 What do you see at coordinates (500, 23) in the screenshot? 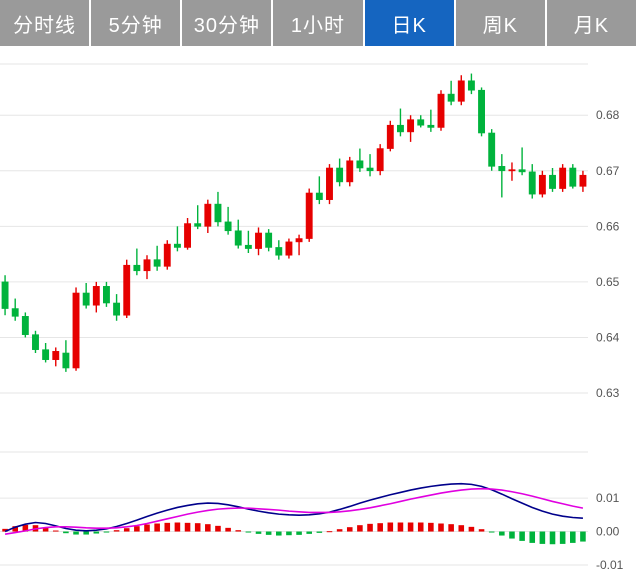
I see `tab-5: 周K` at bounding box center [500, 23].